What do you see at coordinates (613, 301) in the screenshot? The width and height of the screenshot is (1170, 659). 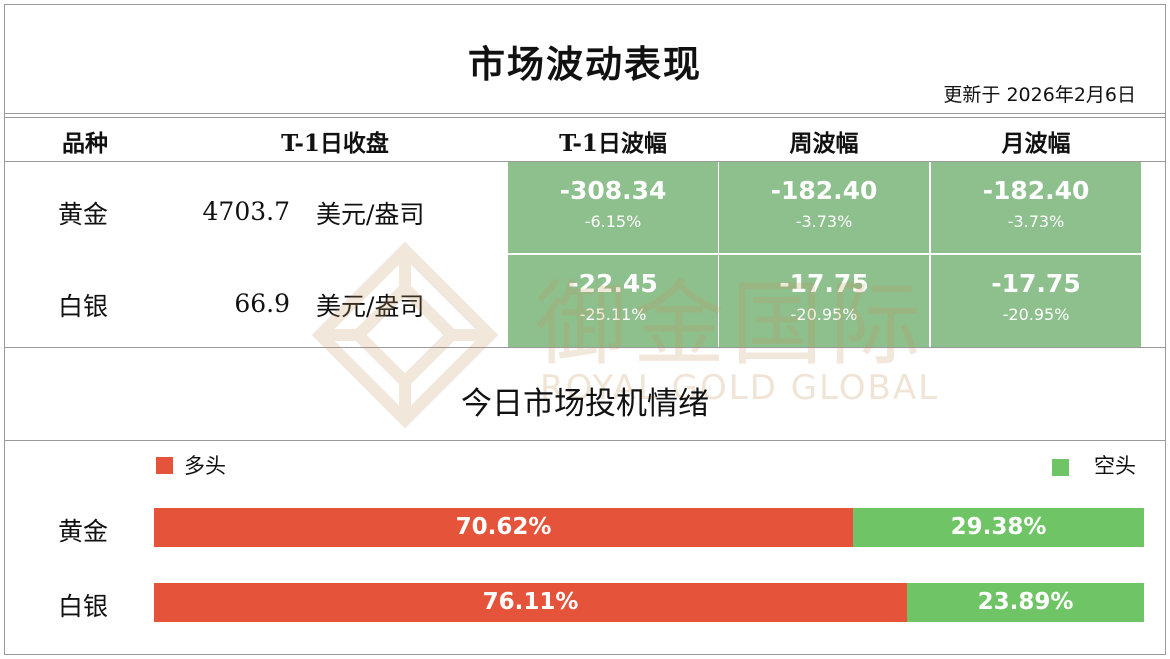 I see `t1-range-cell: -22.45 -25.11%` at bounding box center [613, 301].